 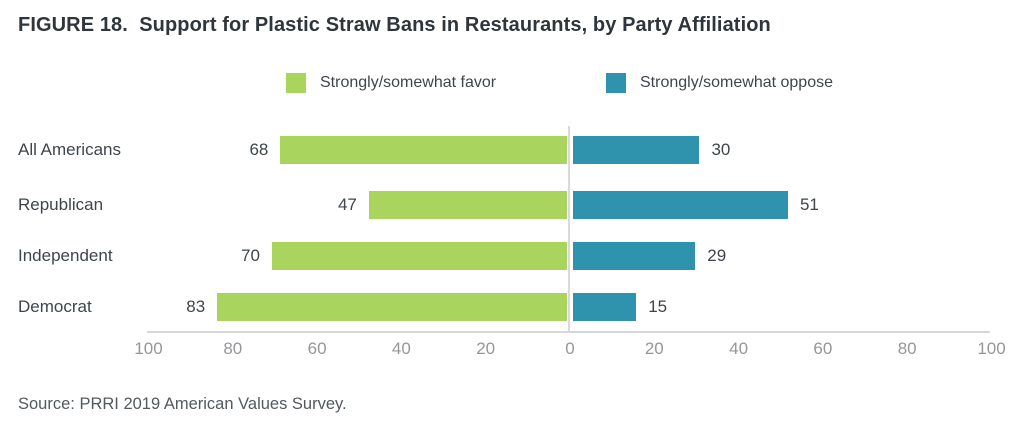 I want to click on legend-item-oppose: Strongly/somewhat oppose, so click(x=719, y=83).